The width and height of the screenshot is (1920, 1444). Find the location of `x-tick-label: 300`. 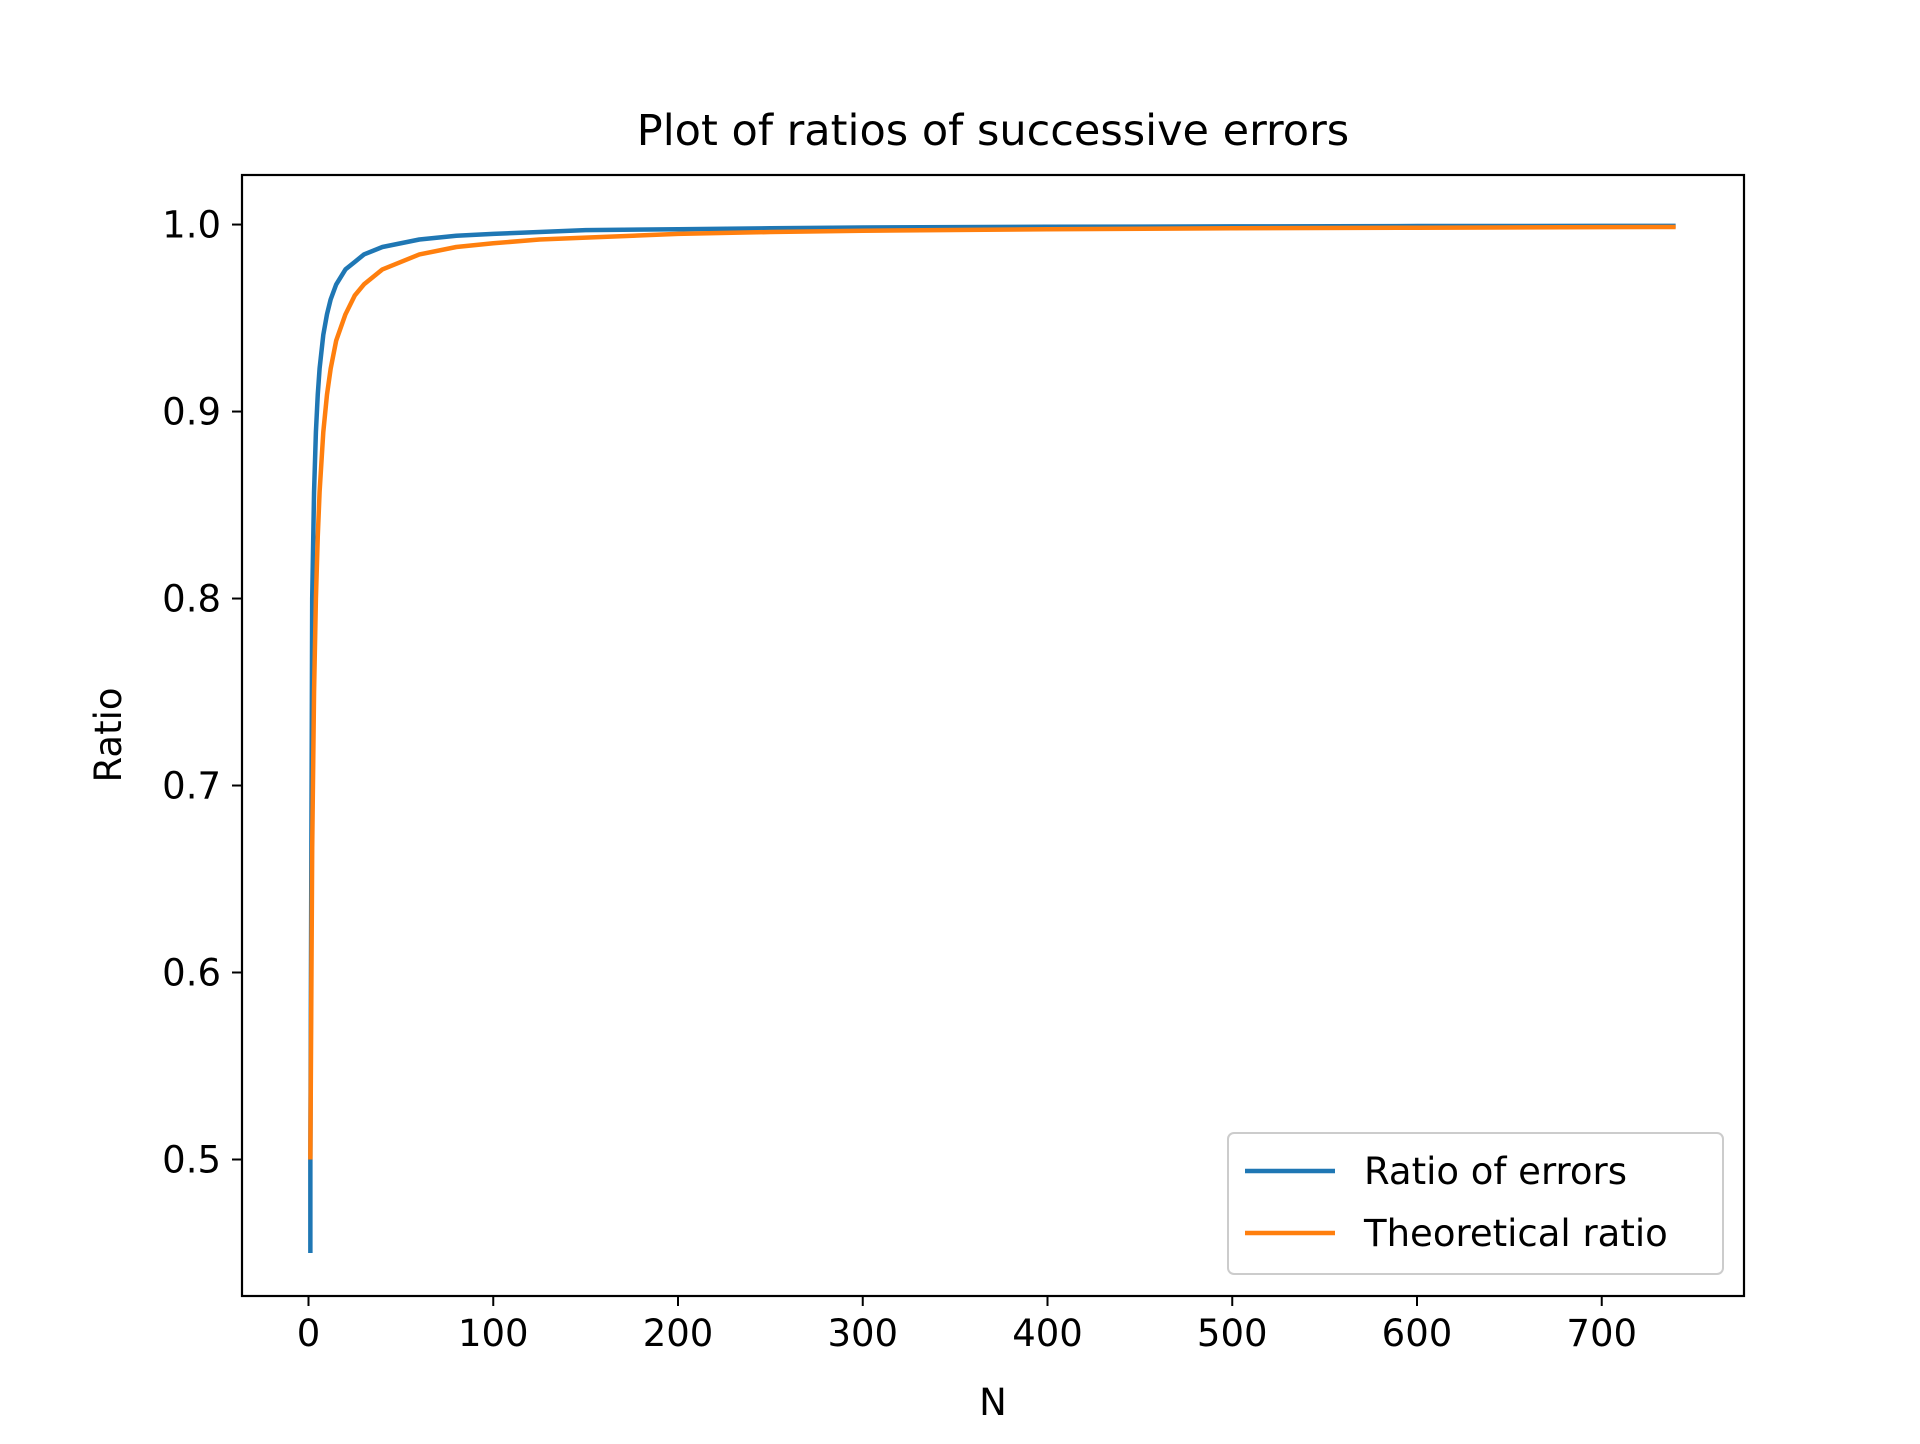

x-tick-label: 300 is located at coordinates (862, 1333).